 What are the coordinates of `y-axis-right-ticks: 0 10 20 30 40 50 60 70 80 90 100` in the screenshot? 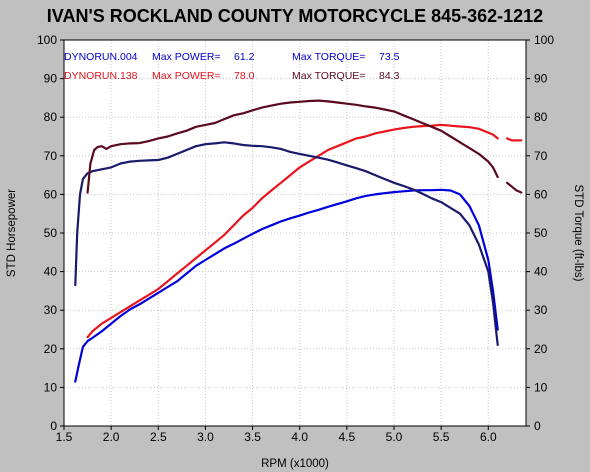 It's located at (540, 233).